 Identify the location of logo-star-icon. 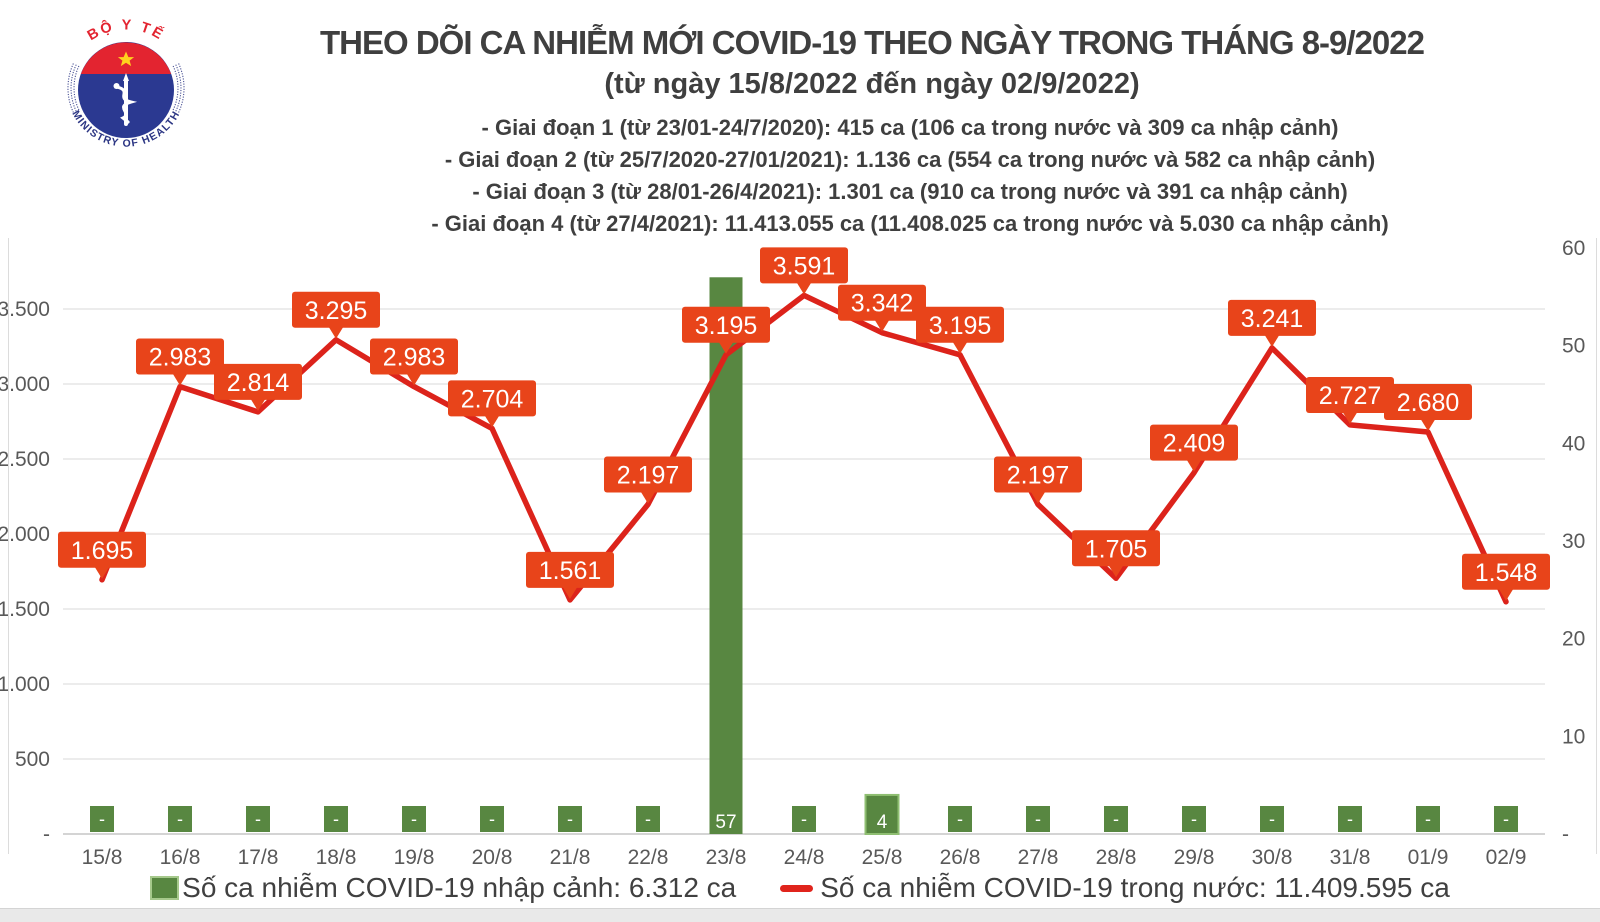
(126, 59).